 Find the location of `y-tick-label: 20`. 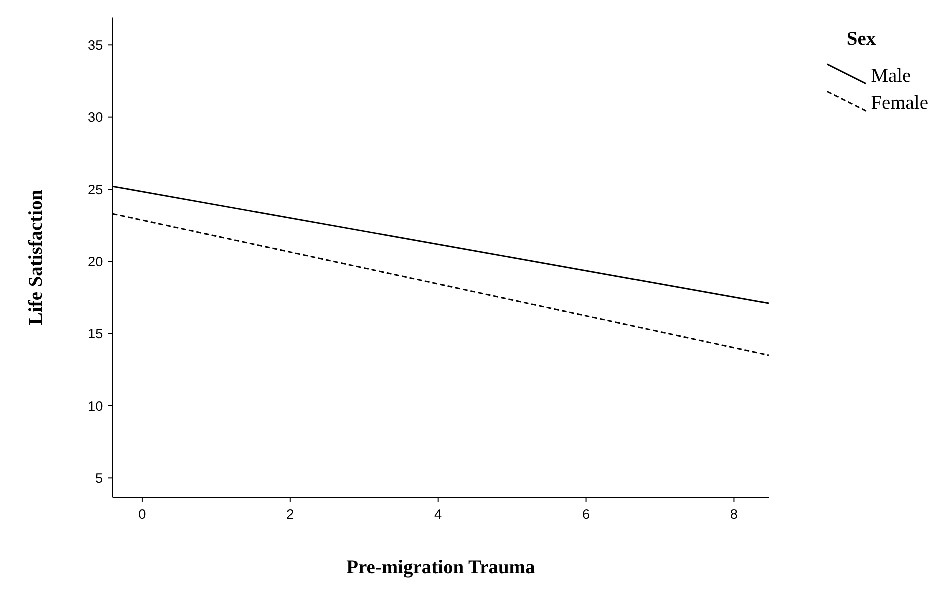

y-tick-label: 20 is located at coordinates (96, 262).